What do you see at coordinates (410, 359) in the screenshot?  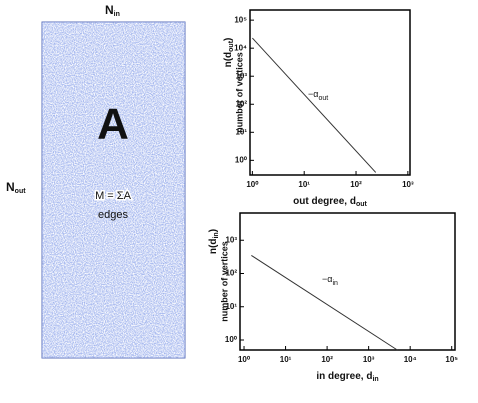 I see `x-tick-label: 10⁴` at bounding box center [410, 359].